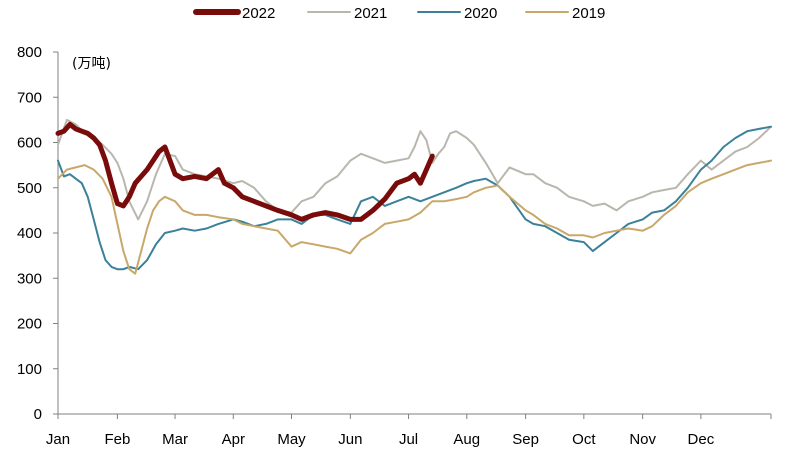 The width and height of the screenshot is (798, 451). I want to click on legend-label-2022: 2022, so click(258, 13).